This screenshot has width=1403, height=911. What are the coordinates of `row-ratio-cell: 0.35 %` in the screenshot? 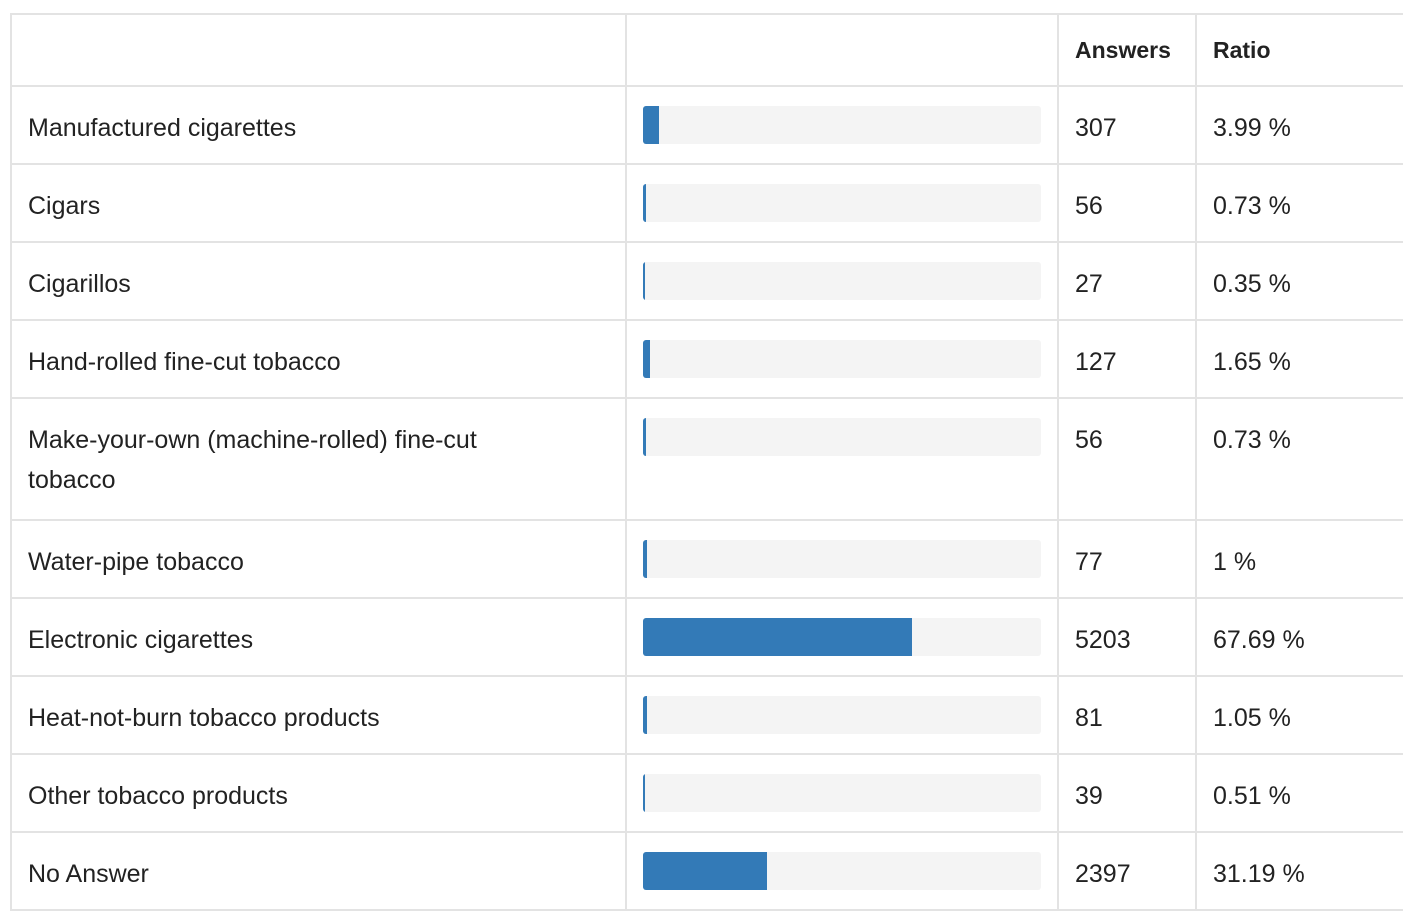 It's located at (1299, 281).